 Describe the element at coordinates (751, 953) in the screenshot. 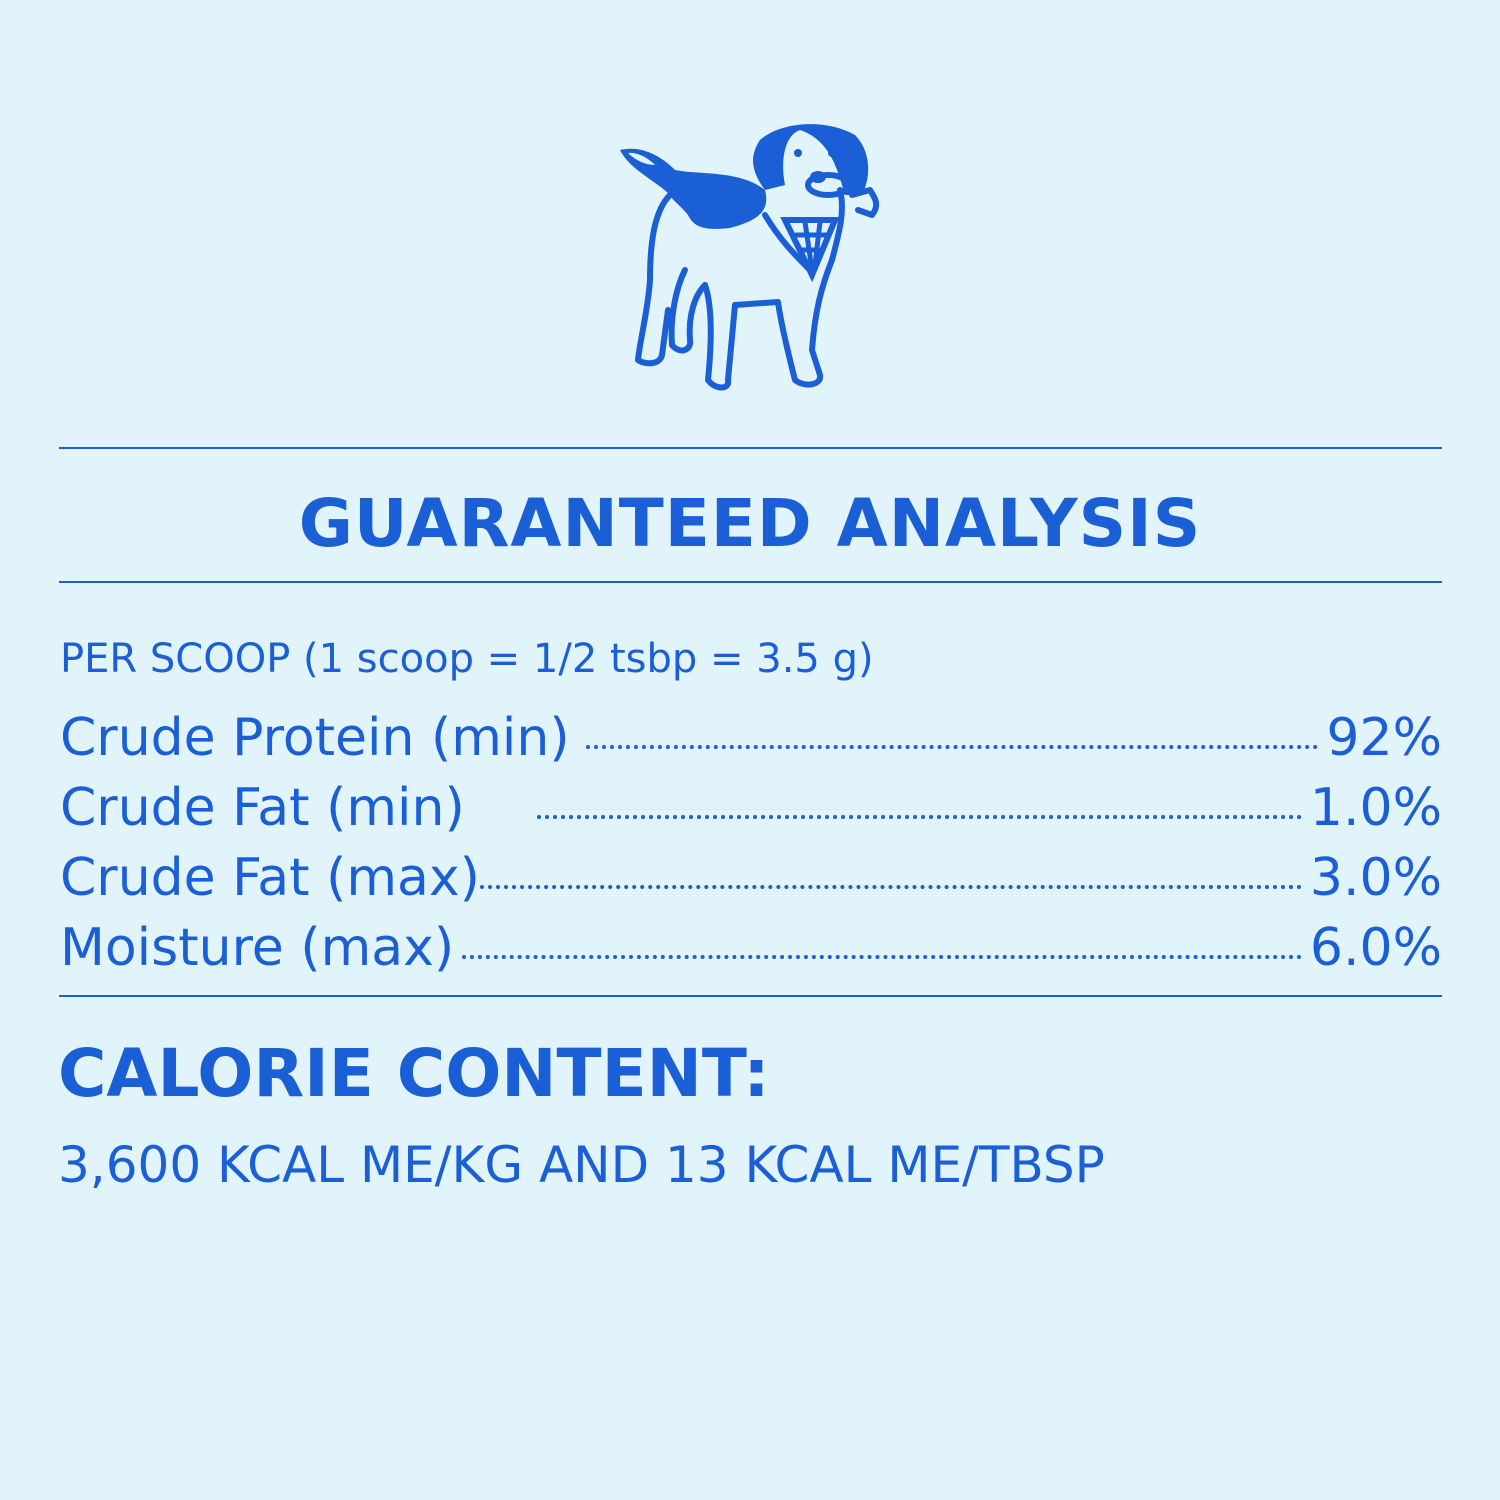

I see `analysis-row: Moisture (max) 6.0%` at that location.